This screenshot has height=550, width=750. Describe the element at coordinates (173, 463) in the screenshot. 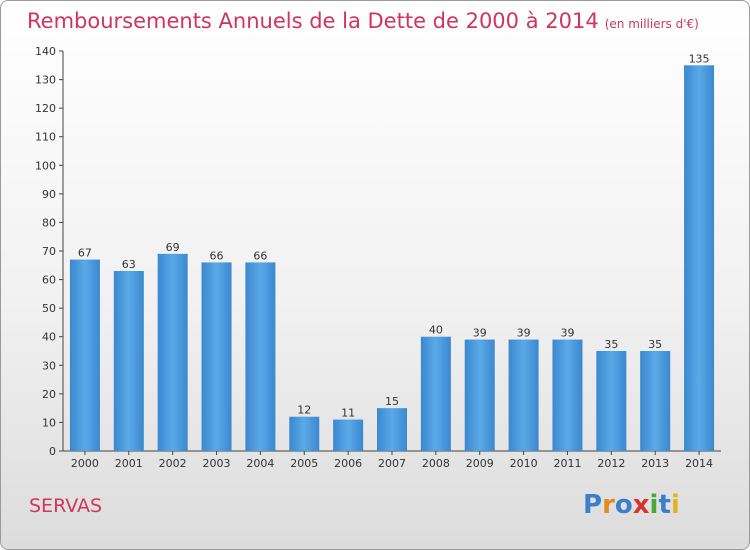

I see `x-tick-label: 2002` at that location.